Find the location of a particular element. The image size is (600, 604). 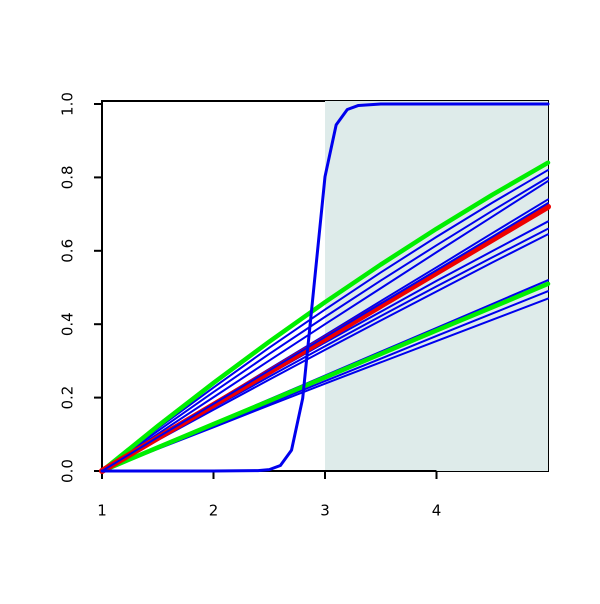

x-tick-label: 1 is located at coordinates (102, 511).